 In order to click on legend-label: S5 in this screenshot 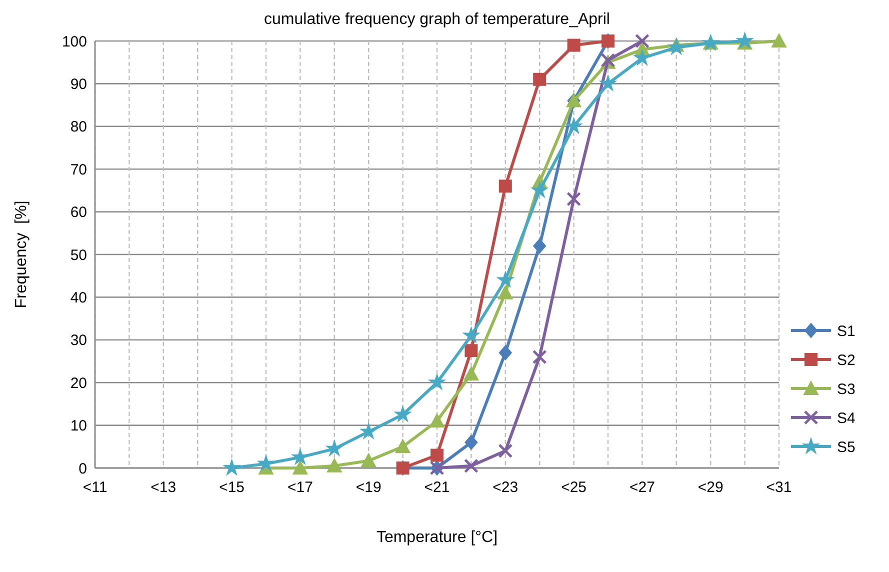, I will do `click(846, 447)`.